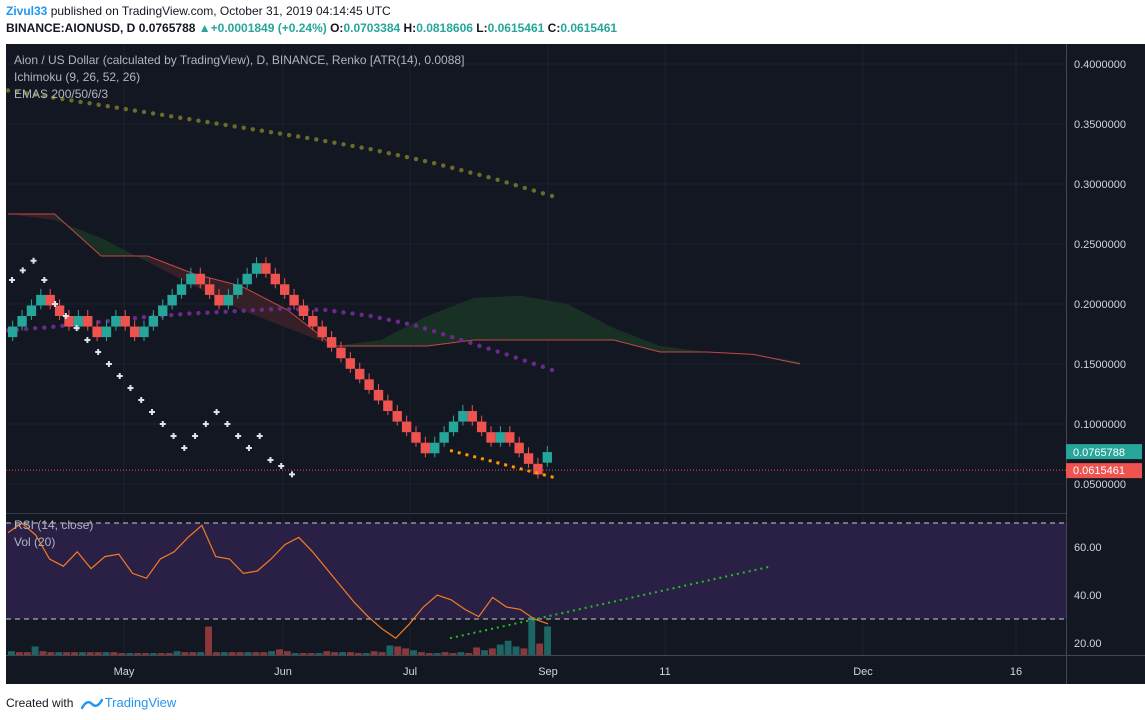  What do you see at coordinates (611, 602) in the screenshot?
I see `rsi-trendline` at bounding box center [611, 602].